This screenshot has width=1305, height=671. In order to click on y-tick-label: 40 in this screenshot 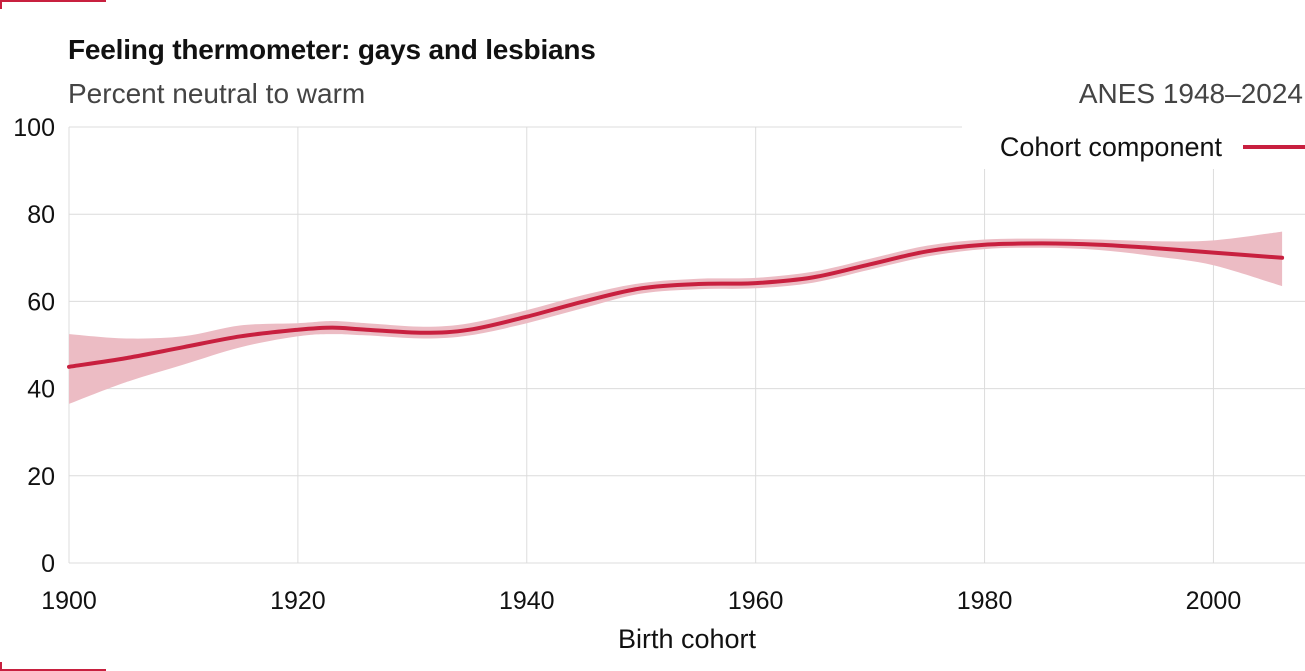, I will do `click(41, 390)`.